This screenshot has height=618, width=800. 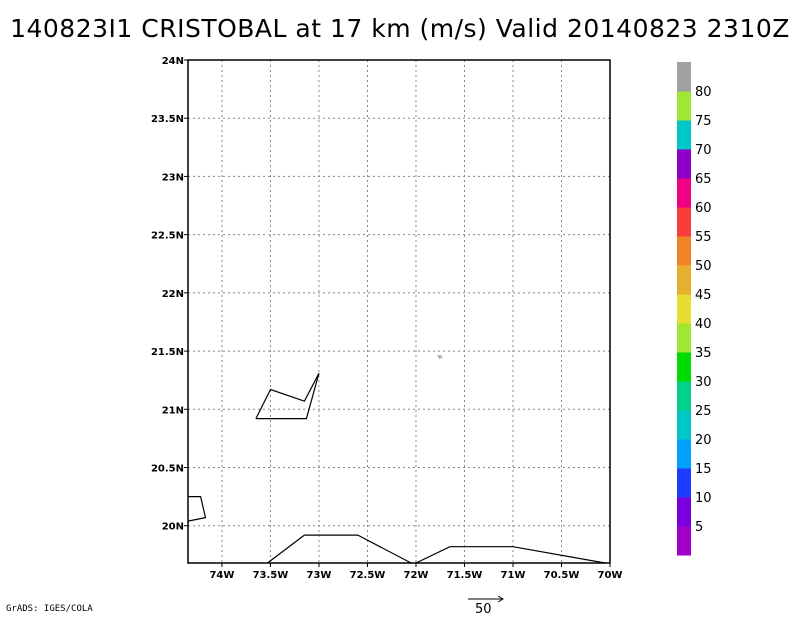 What do you see at coordinates (703, 498) in the screenshot?
I see `colorbar-label: 10` at bounding box center [703, 498].